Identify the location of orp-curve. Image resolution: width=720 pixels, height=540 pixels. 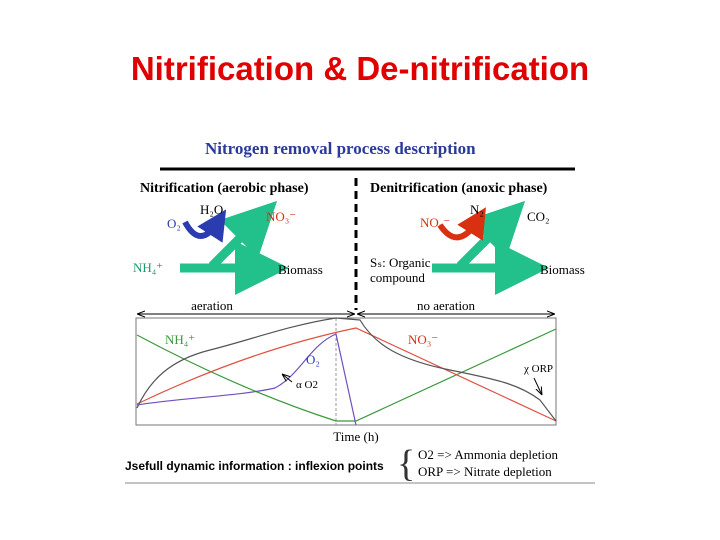
(346, 369).